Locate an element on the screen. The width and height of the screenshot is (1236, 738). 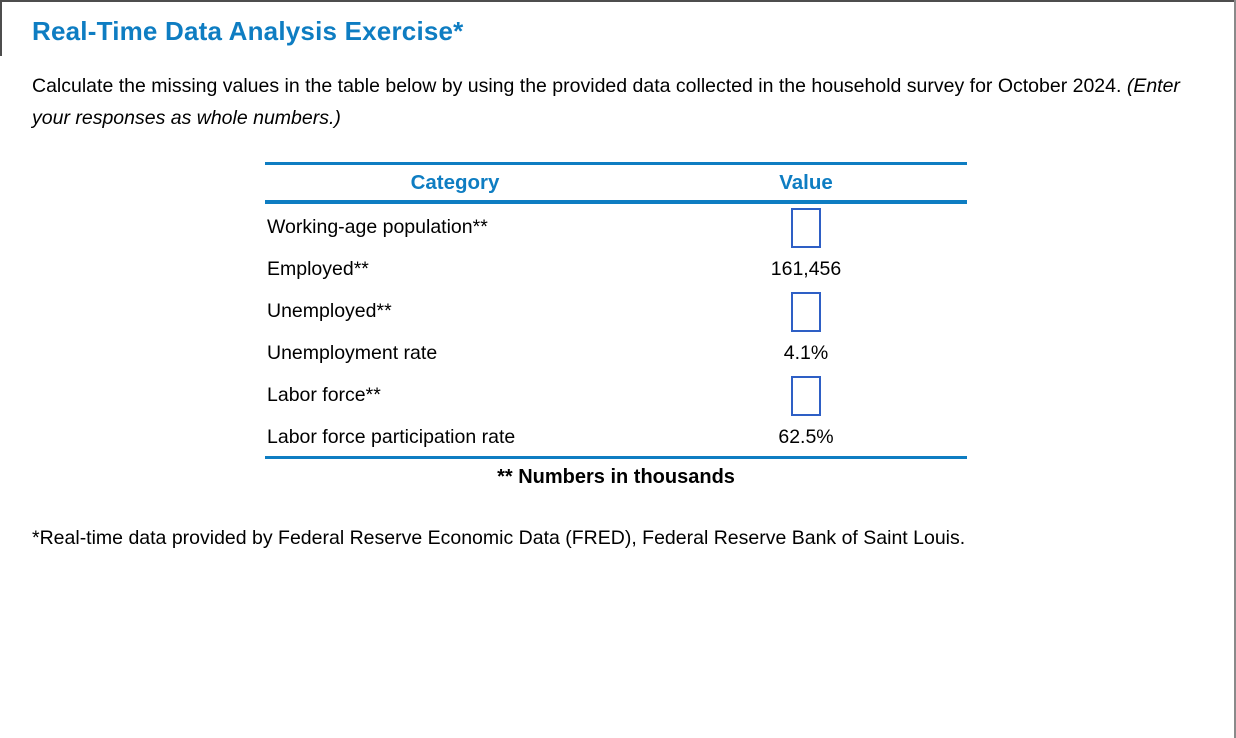
window-border-top is located at coordinates (618, 1).